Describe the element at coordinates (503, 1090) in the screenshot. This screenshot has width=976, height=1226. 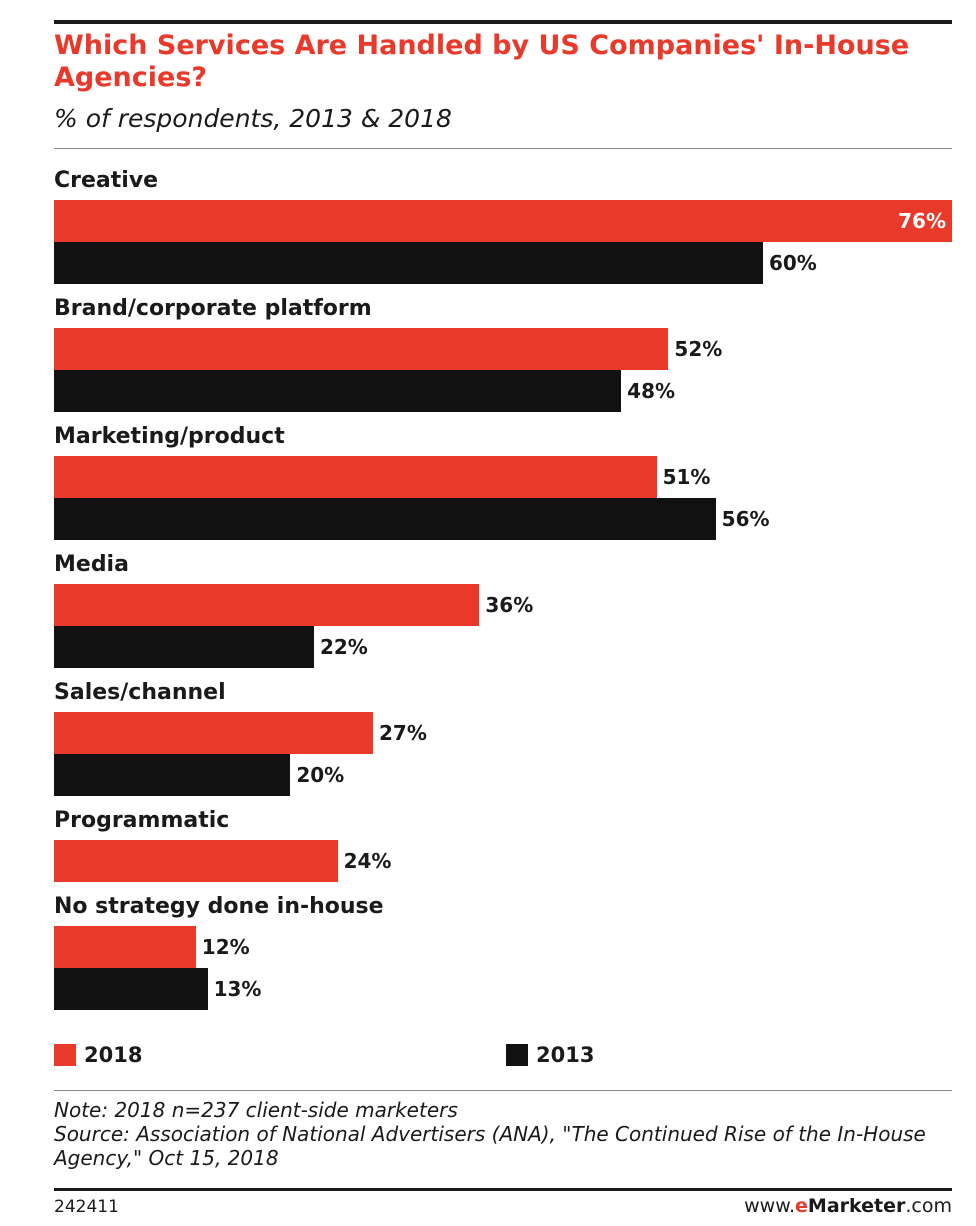
I see `footer-divider` at that location.